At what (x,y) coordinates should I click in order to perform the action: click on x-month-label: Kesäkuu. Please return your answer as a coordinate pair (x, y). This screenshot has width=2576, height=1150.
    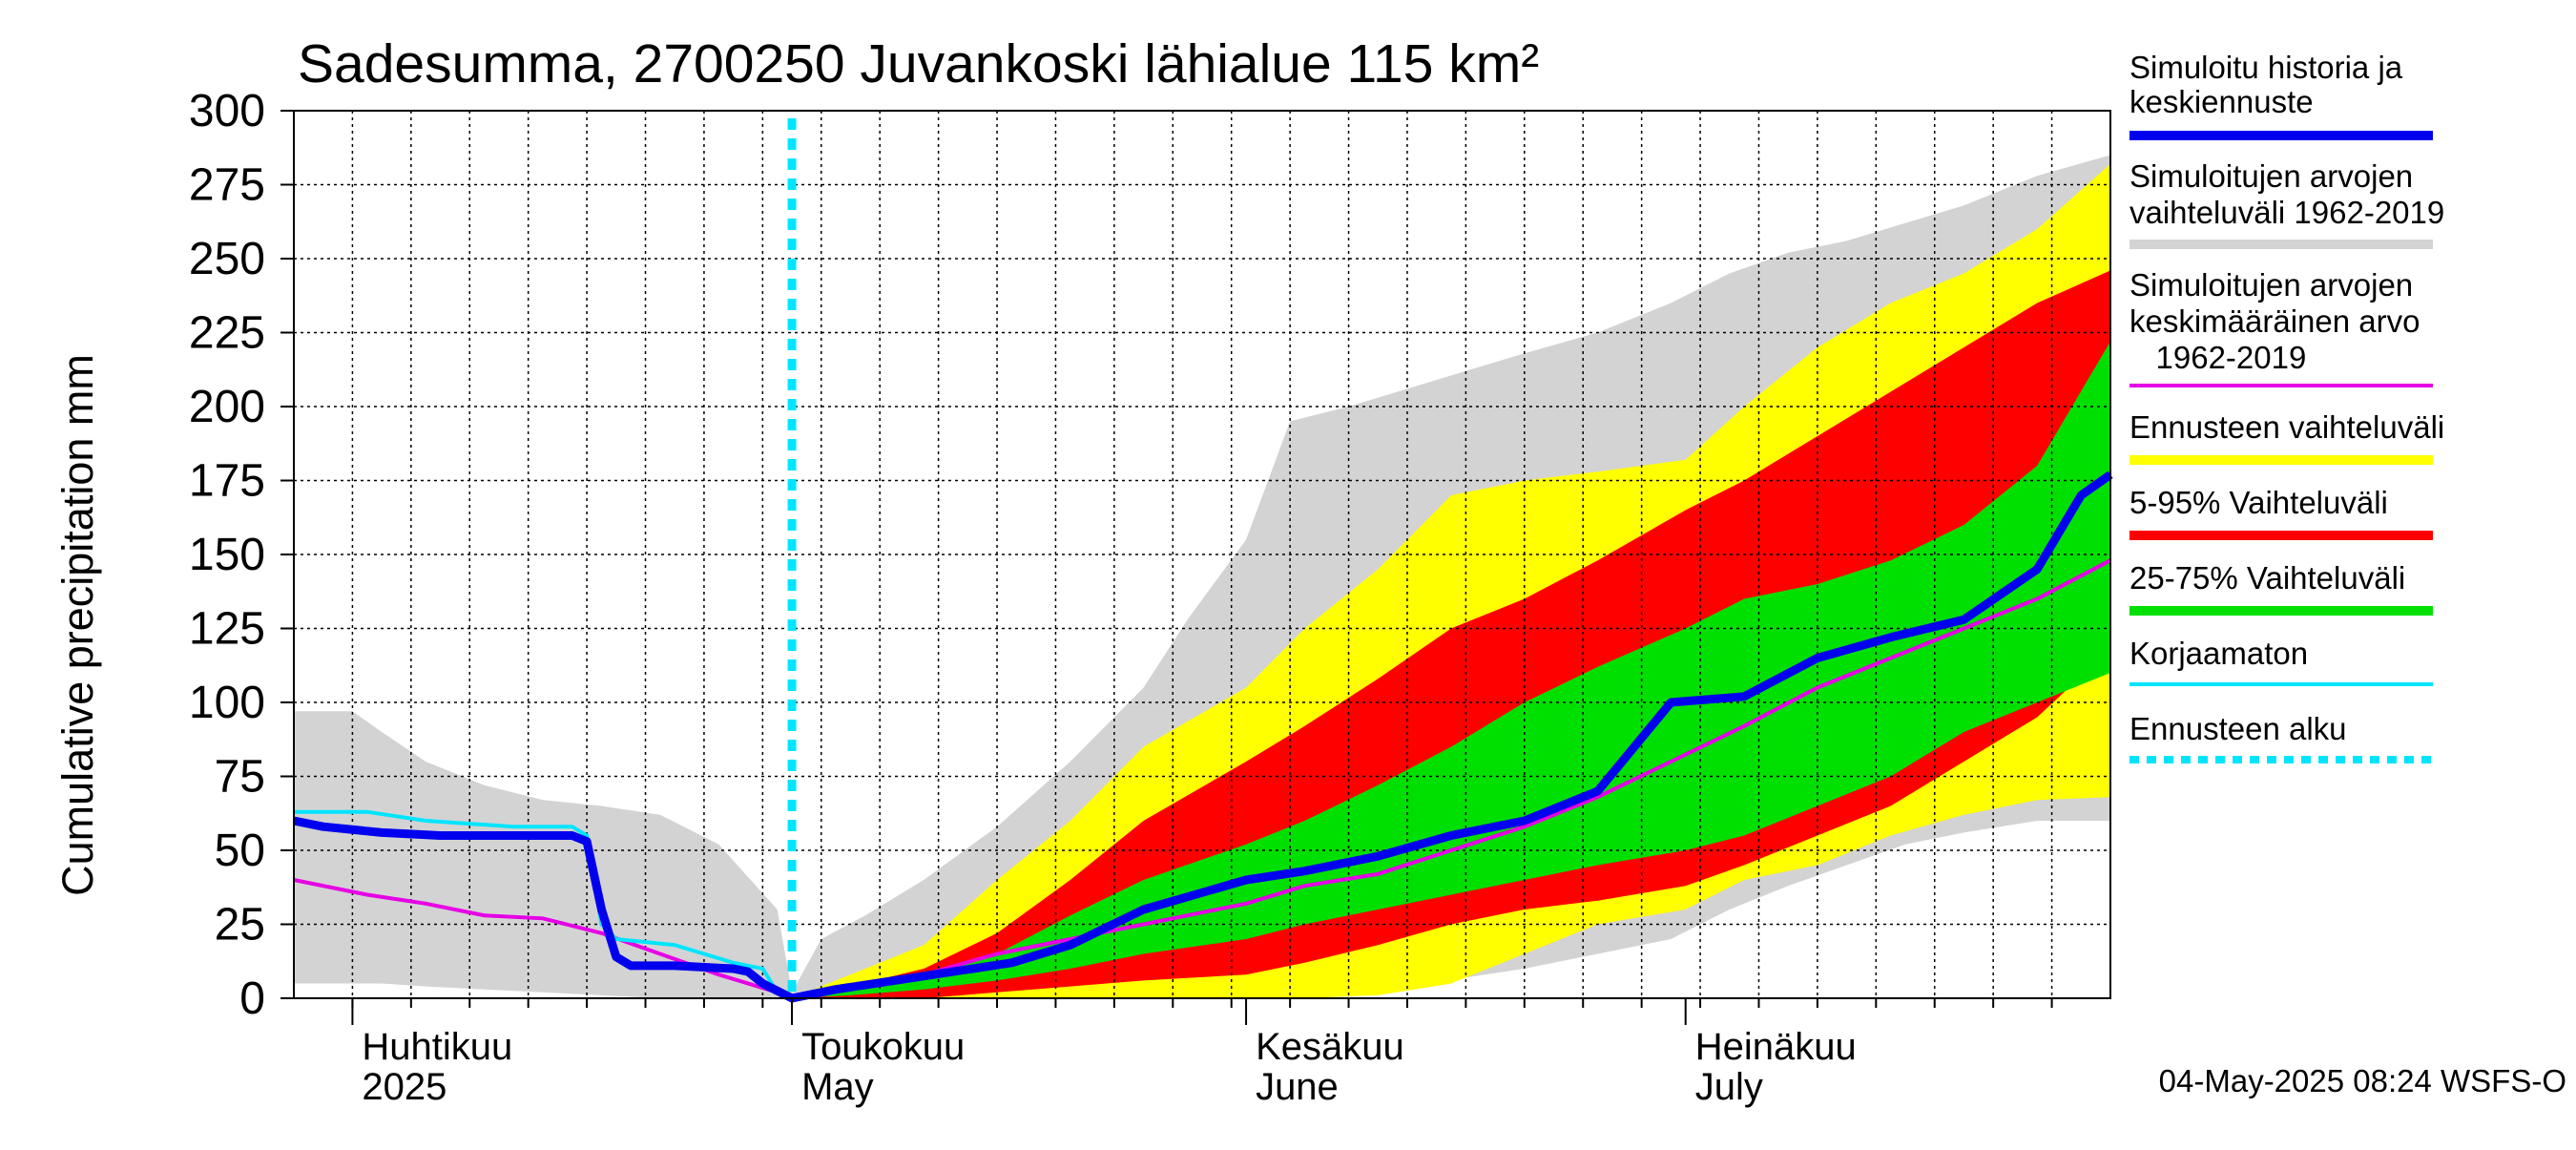
    Looking at the image, I should click on (1330, 1047).